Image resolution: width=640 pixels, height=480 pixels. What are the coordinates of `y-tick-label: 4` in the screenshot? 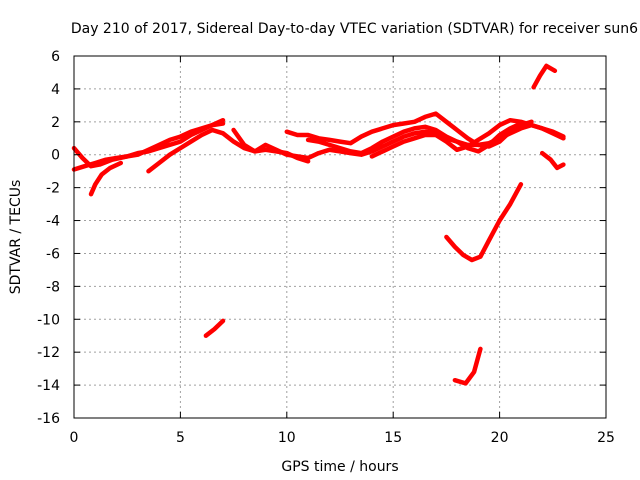 It's located at (55, 90).